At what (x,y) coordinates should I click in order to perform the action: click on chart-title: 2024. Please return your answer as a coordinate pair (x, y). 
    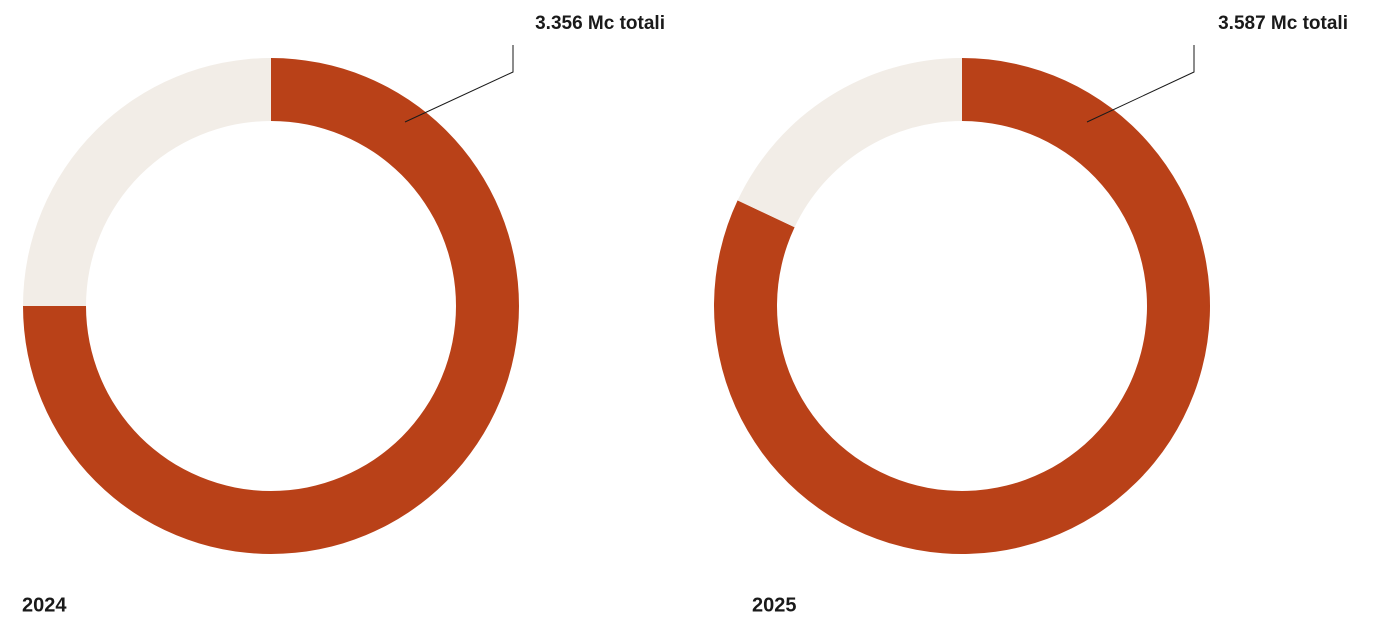
    Looking at the image, I should click on (44, 605).